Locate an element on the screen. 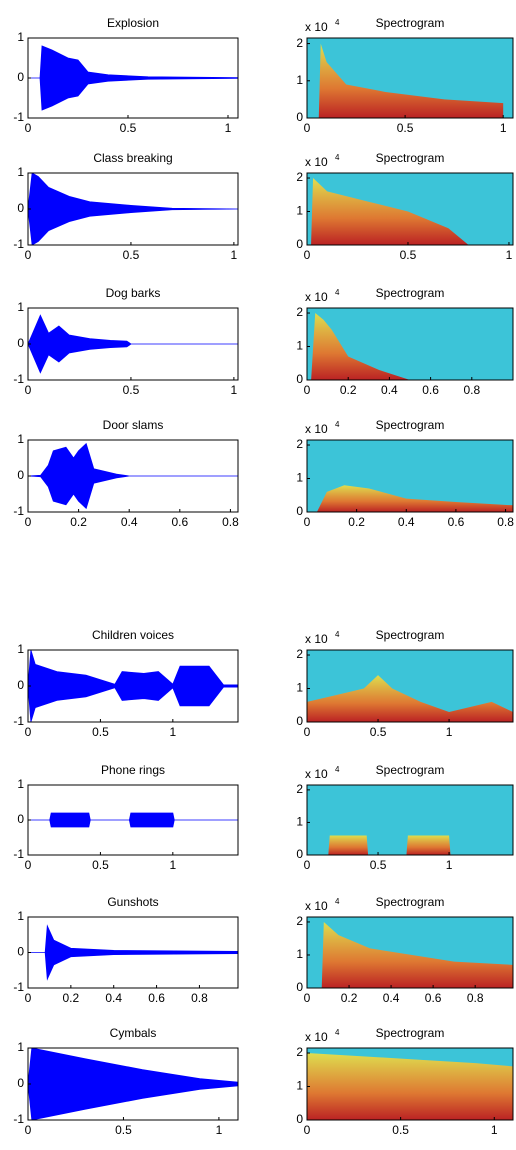  subplot-title: Dog barks is located at coordinates (133, 293).